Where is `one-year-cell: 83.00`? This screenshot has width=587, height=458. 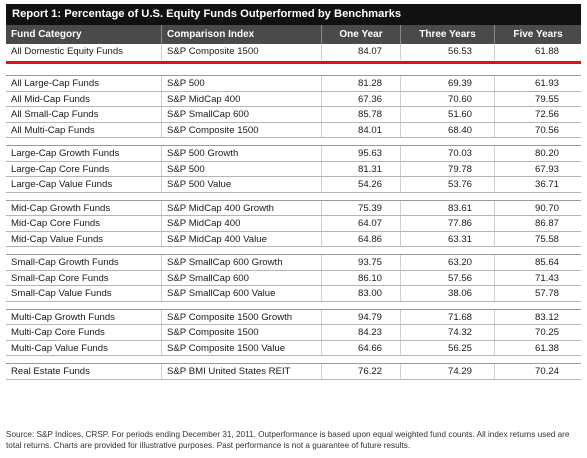
one-year-cell: 83.00 is located at coordinates (361, 293).